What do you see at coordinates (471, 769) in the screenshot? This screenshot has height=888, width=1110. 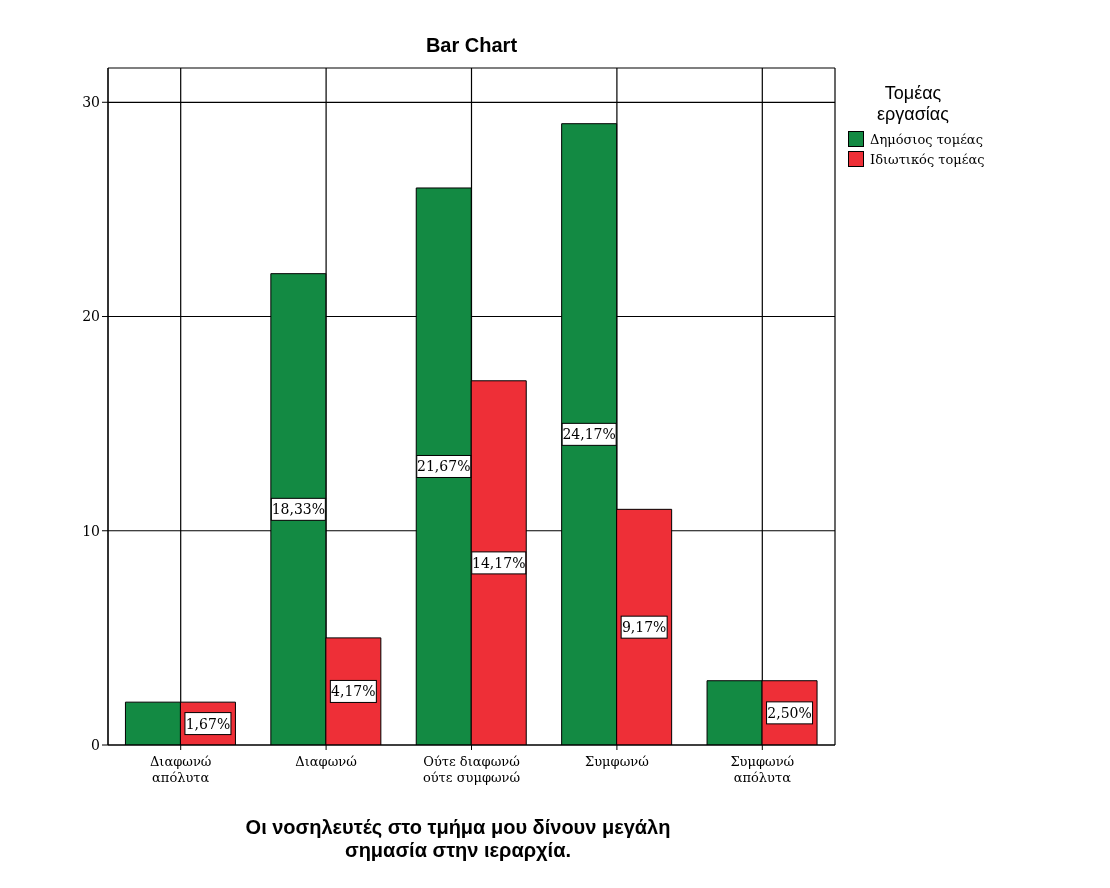 I see `x-tick-label: Ούτε διαφωνώ ούτε συμφωνώ` at bounding box center [471, 769].